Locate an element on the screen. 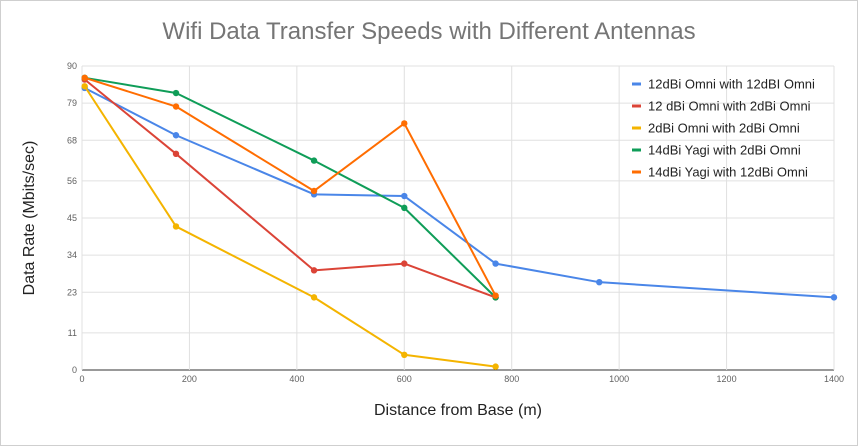 Image resolution: width=858 pixels, height=446 pixels. x-tick-label: 0 is located at coordinates (81, 379).